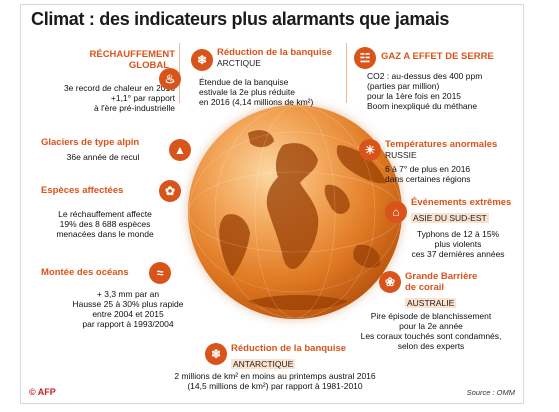  Describe the element at coordinates (431, 336) in the screenshot. I see `indicator-text: Les coraux touchés sont condamnés,` at that location.